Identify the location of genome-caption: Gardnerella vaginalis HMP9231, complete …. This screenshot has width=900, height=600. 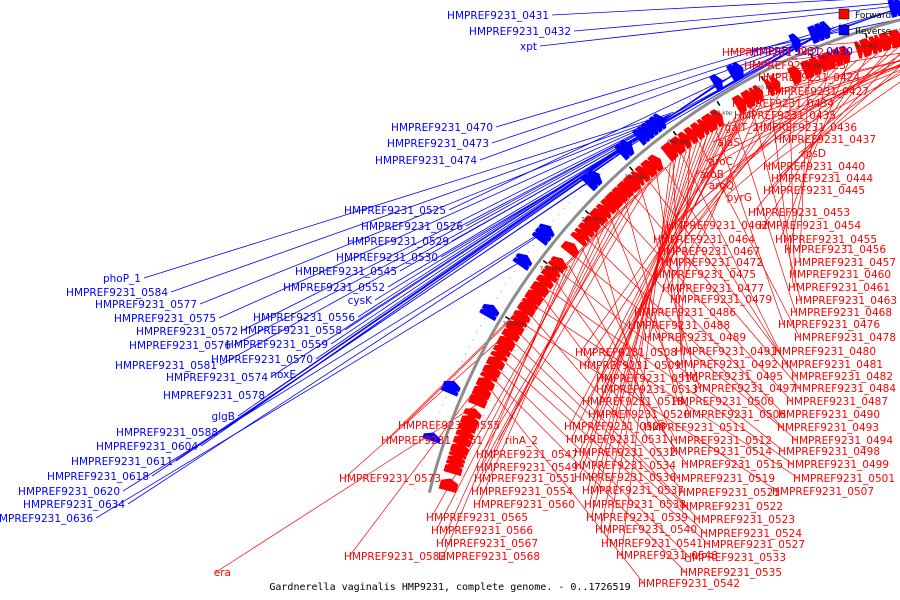
(449, 587).